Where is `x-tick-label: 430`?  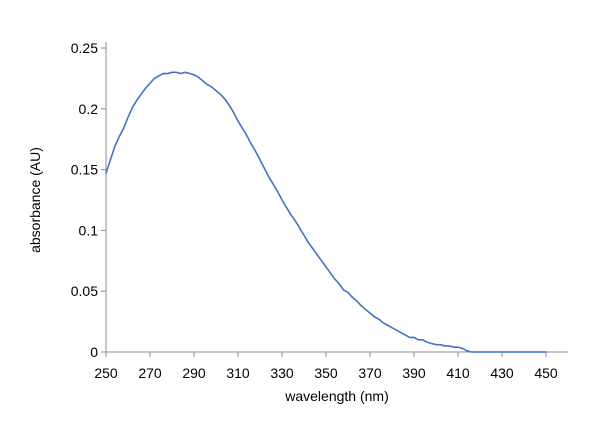 x-tick-label: 430 is located at coordinates (502, 373).